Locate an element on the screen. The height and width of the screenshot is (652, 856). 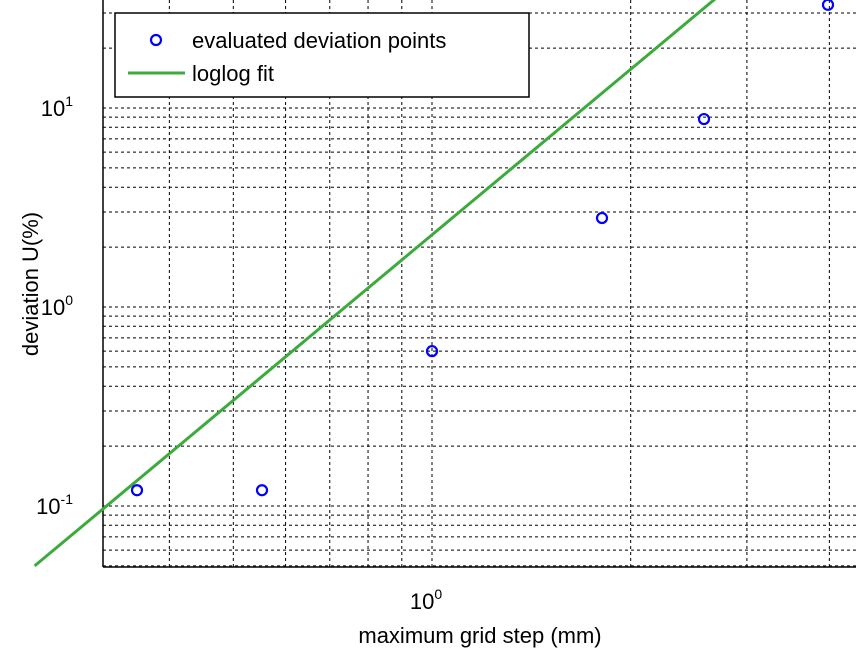
legend-box is located at coordinates (322, 55).